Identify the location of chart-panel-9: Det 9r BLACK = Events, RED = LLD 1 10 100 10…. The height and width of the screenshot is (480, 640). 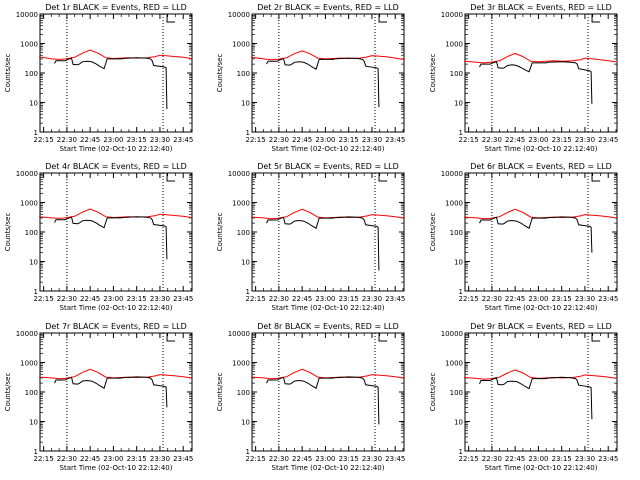
(523, 397).